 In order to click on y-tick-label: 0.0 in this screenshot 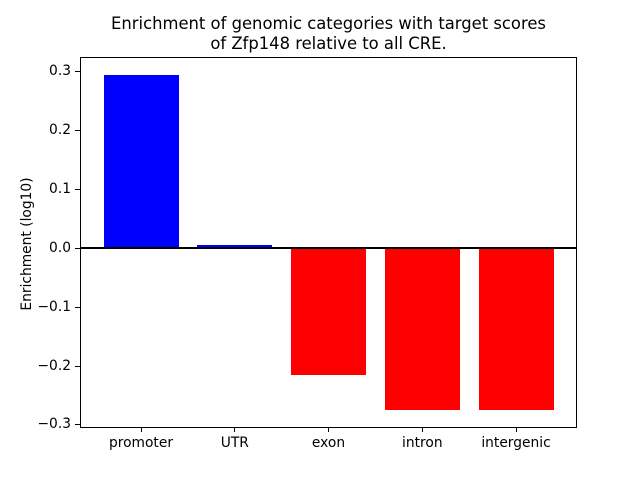, I will do `click(60, 247)`.